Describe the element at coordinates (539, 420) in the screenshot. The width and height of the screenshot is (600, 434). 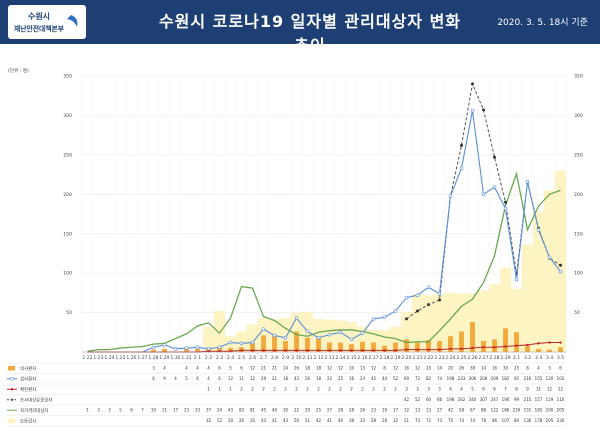
I see `table-cell: 178` at that location.